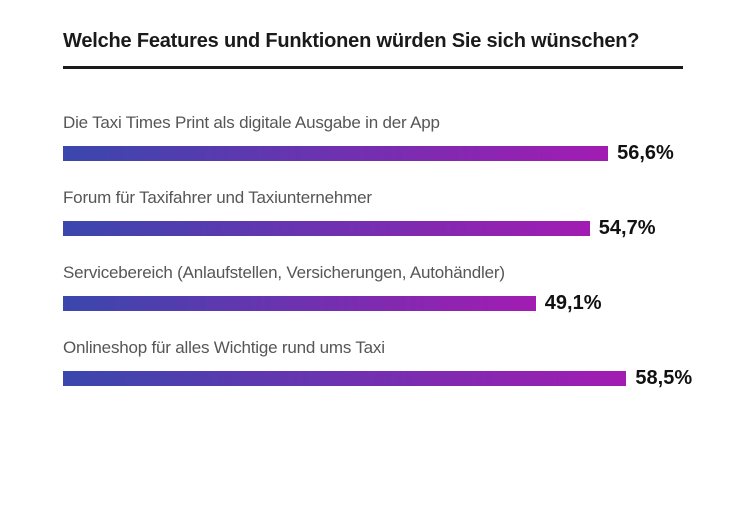 This screenshot has height=517, width=750. What do you see at coordinates (373, 67) in the screenshot?
I see `title-underline` at bounding box center [373, 67].